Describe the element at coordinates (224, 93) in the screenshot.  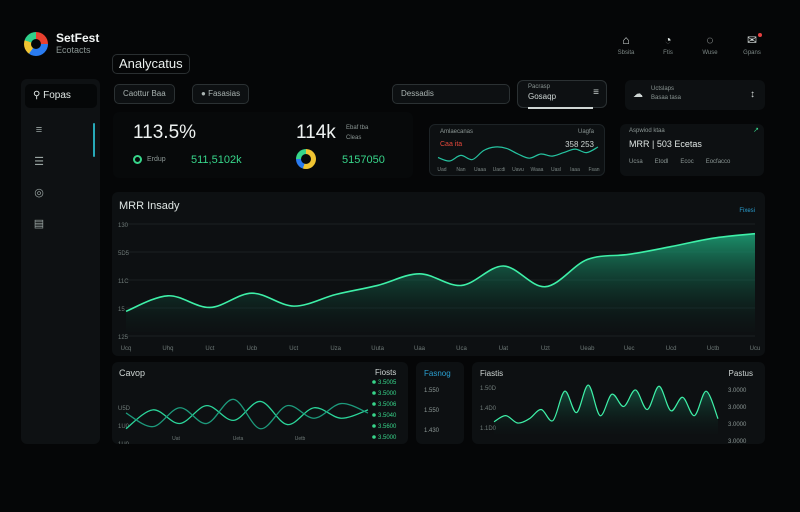
I see `filter-button-2-label: Fasasias` at that location.